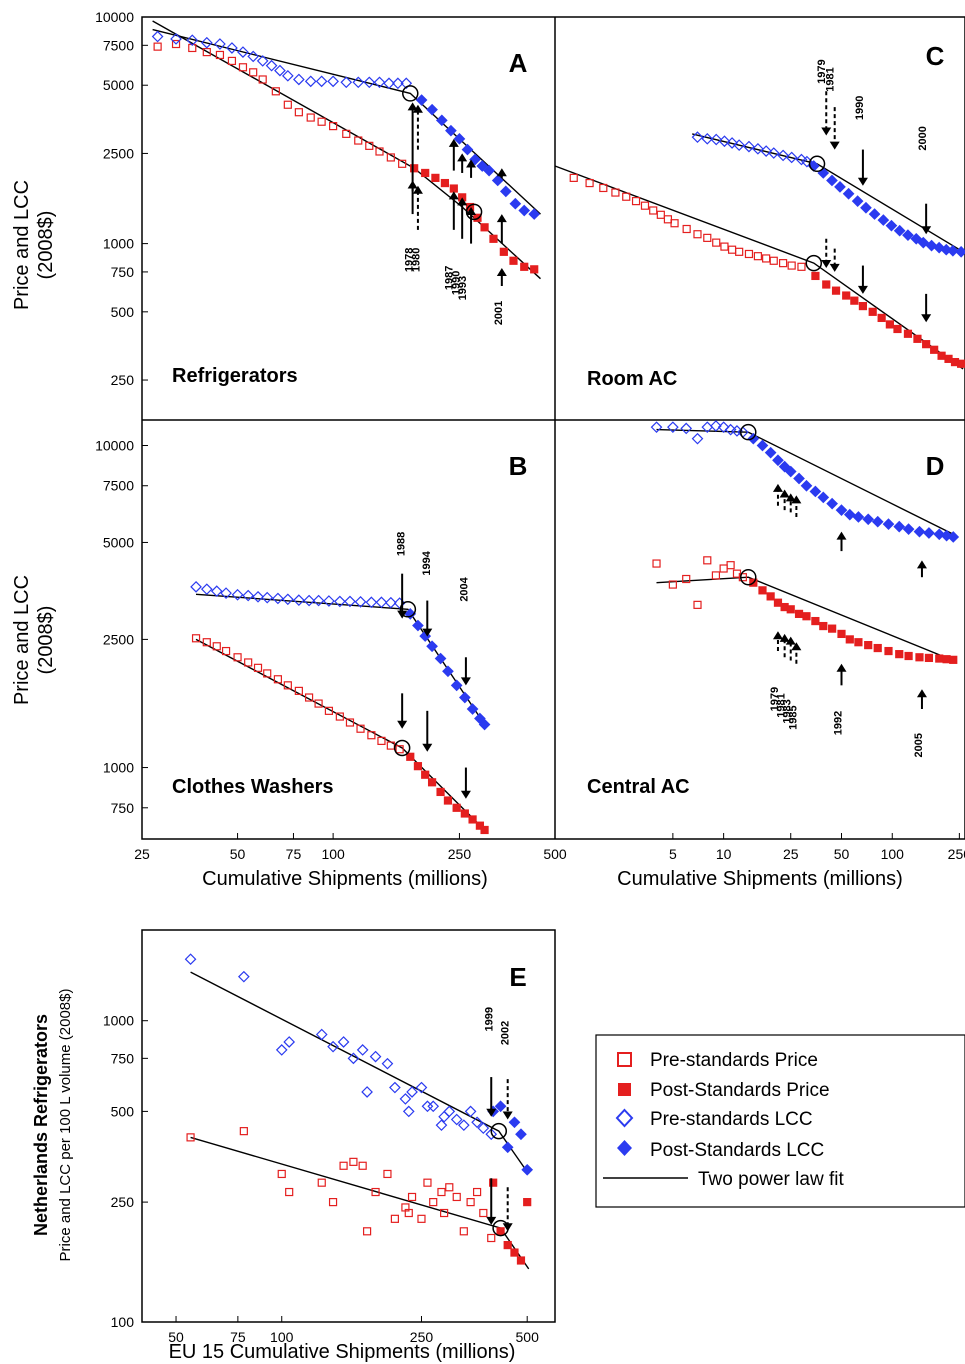  I want to click on y-axis-label-b-line1: Price and LCC, so click(22, 640).